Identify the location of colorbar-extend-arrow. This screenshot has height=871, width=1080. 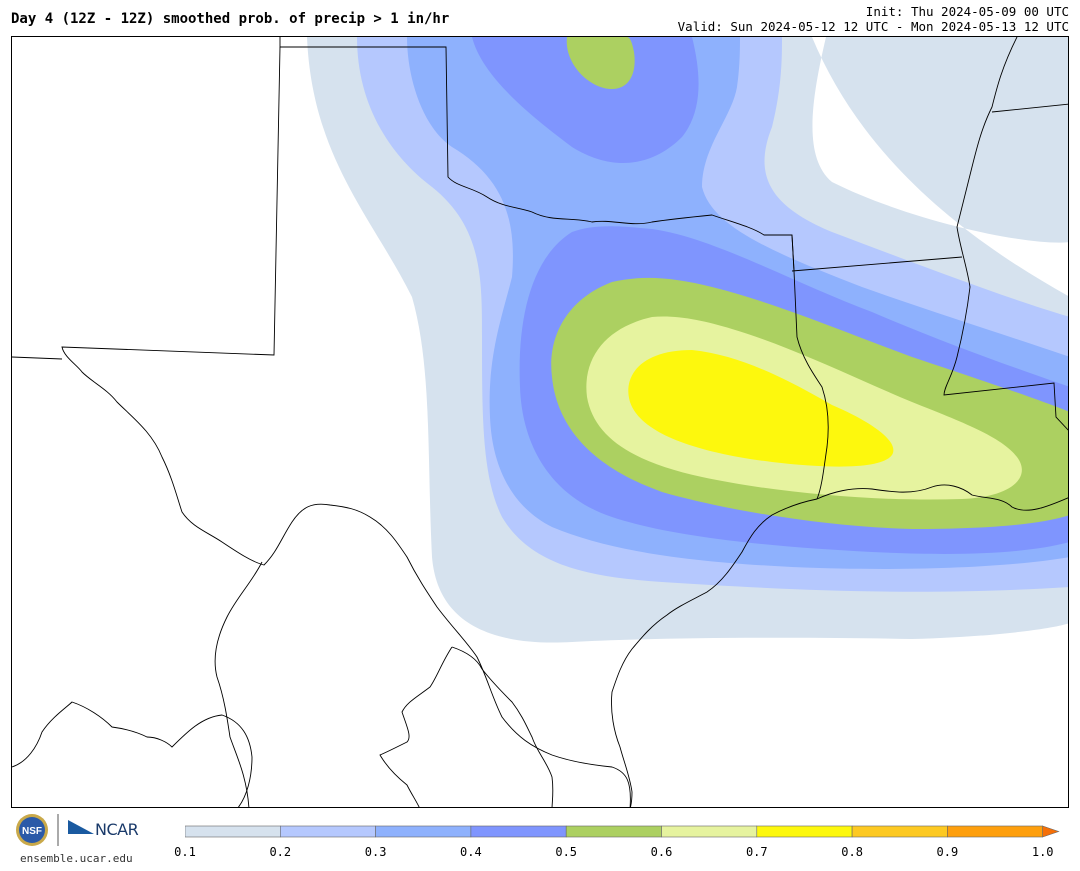
(1051, 831).